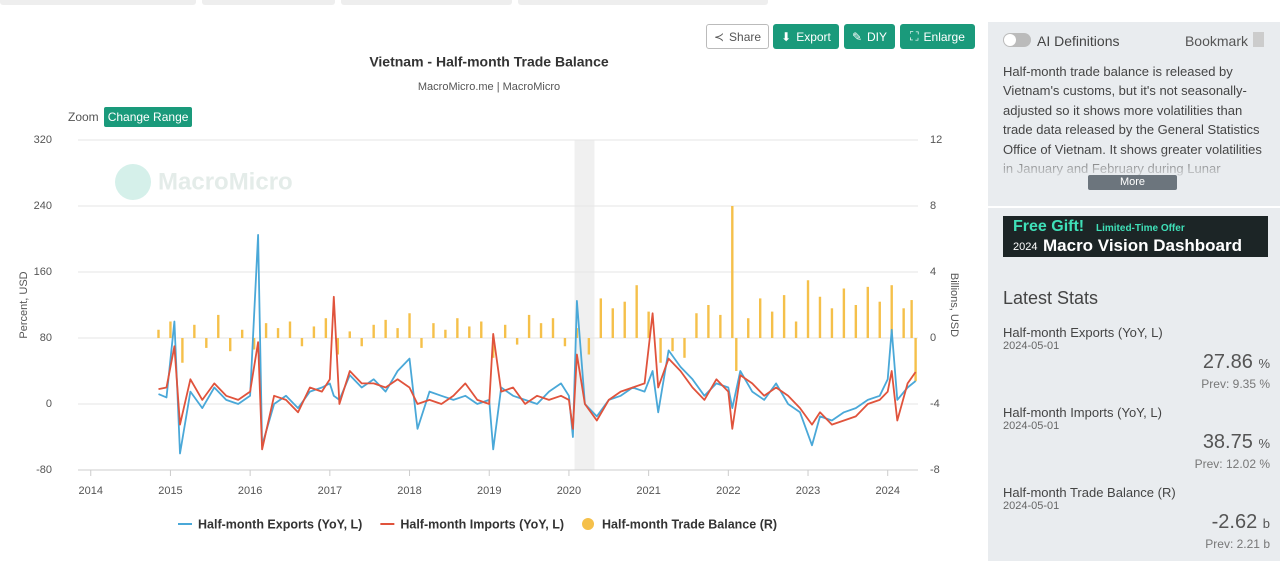 The width and height of the screenshot is (1280, 561). I want to click on x-tick-label: 2024, so click(887, 491).